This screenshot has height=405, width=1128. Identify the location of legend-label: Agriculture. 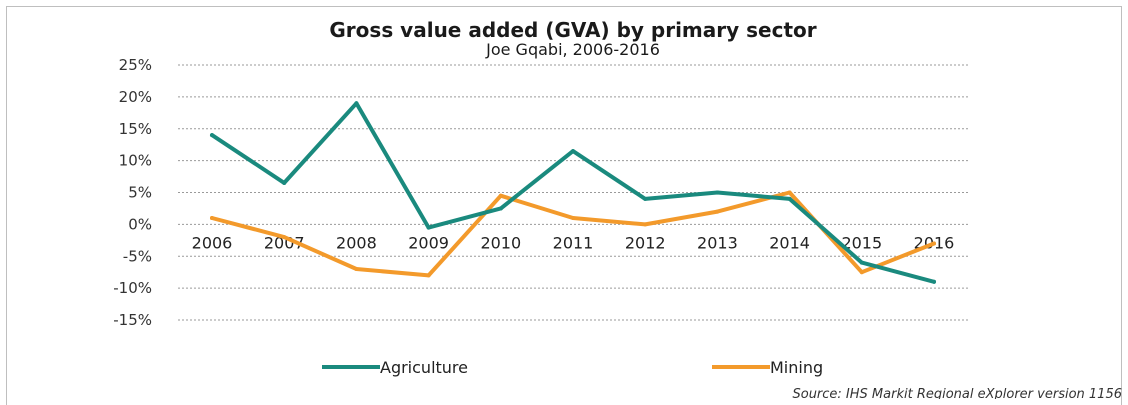
(424, 367).